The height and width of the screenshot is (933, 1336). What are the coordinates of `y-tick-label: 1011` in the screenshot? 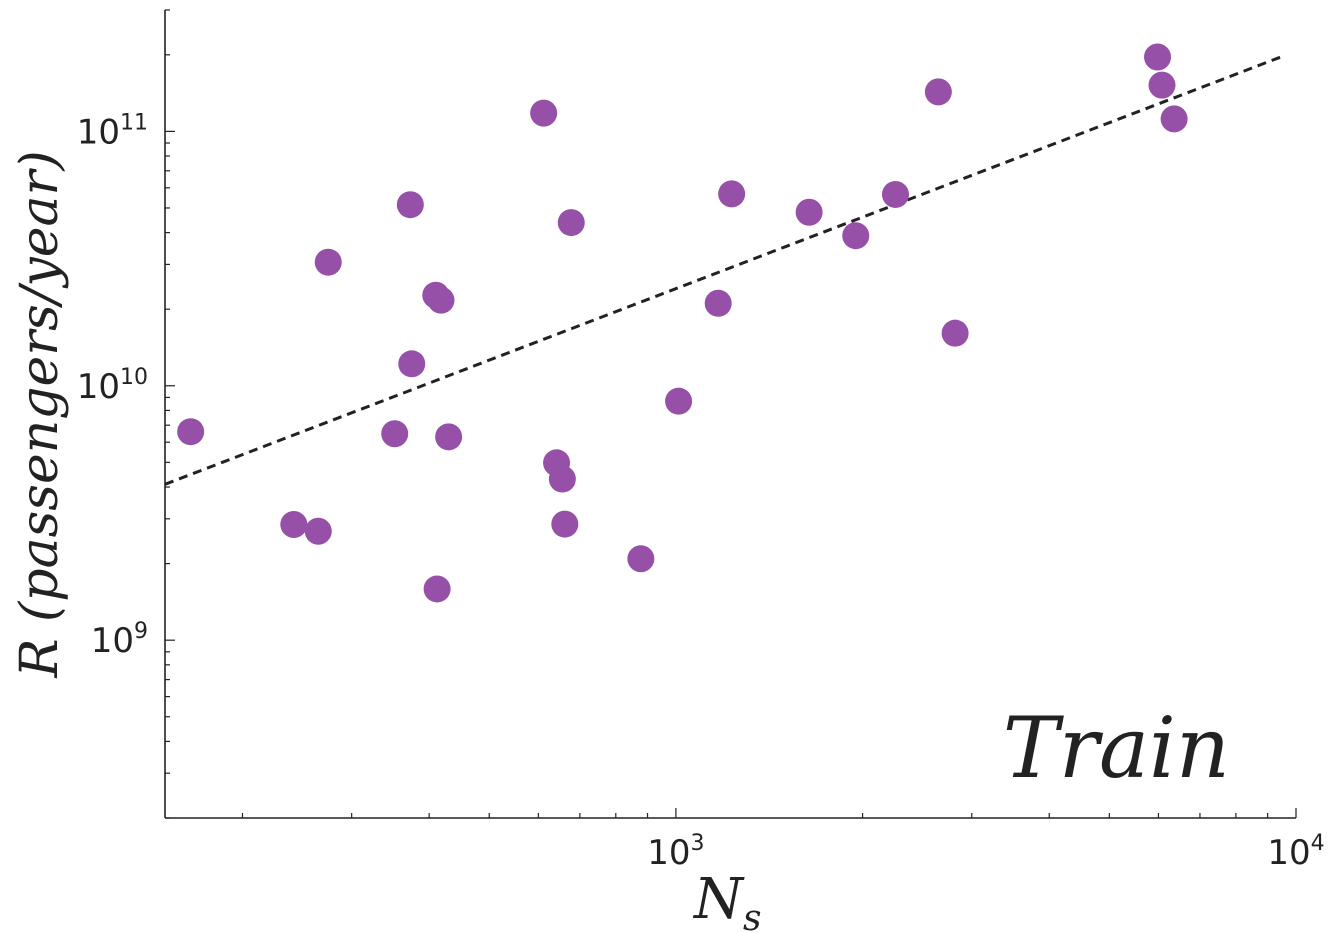 It's located at (112, 131).